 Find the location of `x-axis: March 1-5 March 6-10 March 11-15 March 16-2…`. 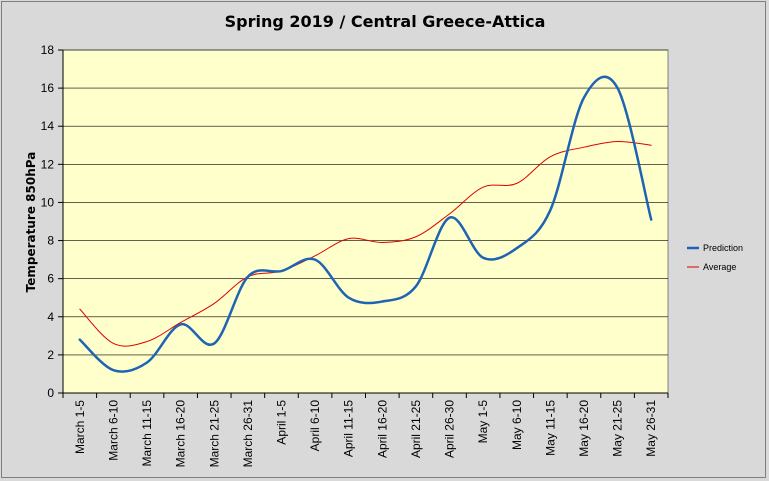

x-axis: March 1-5 March 6-10 March 11-15 March 16-2… is located at coordinates (365, 430).